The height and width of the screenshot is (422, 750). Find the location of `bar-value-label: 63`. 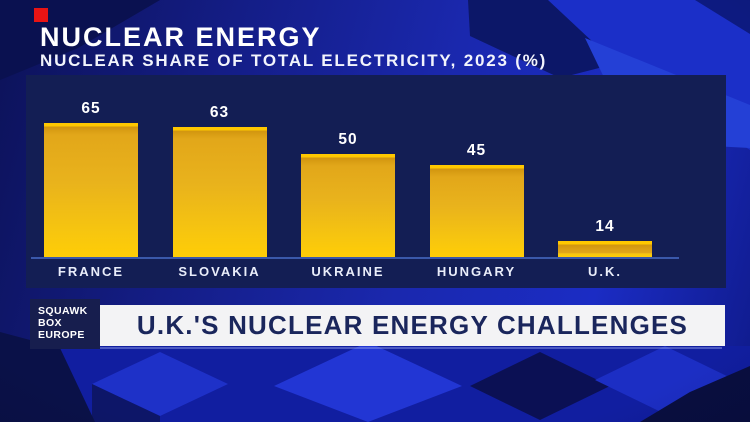

bar-value-label: 63 is located at coordinates (219, 112).